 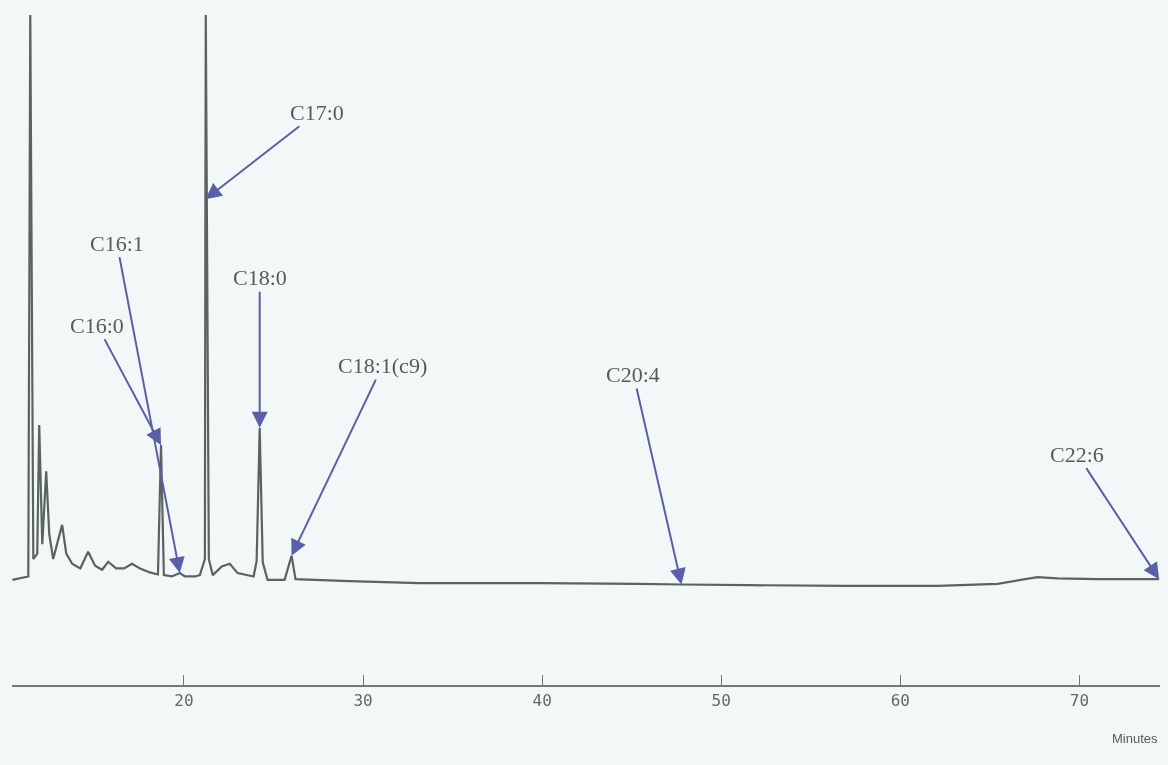 I want to click on annotation: C16:1, so click(x=117, y=243).